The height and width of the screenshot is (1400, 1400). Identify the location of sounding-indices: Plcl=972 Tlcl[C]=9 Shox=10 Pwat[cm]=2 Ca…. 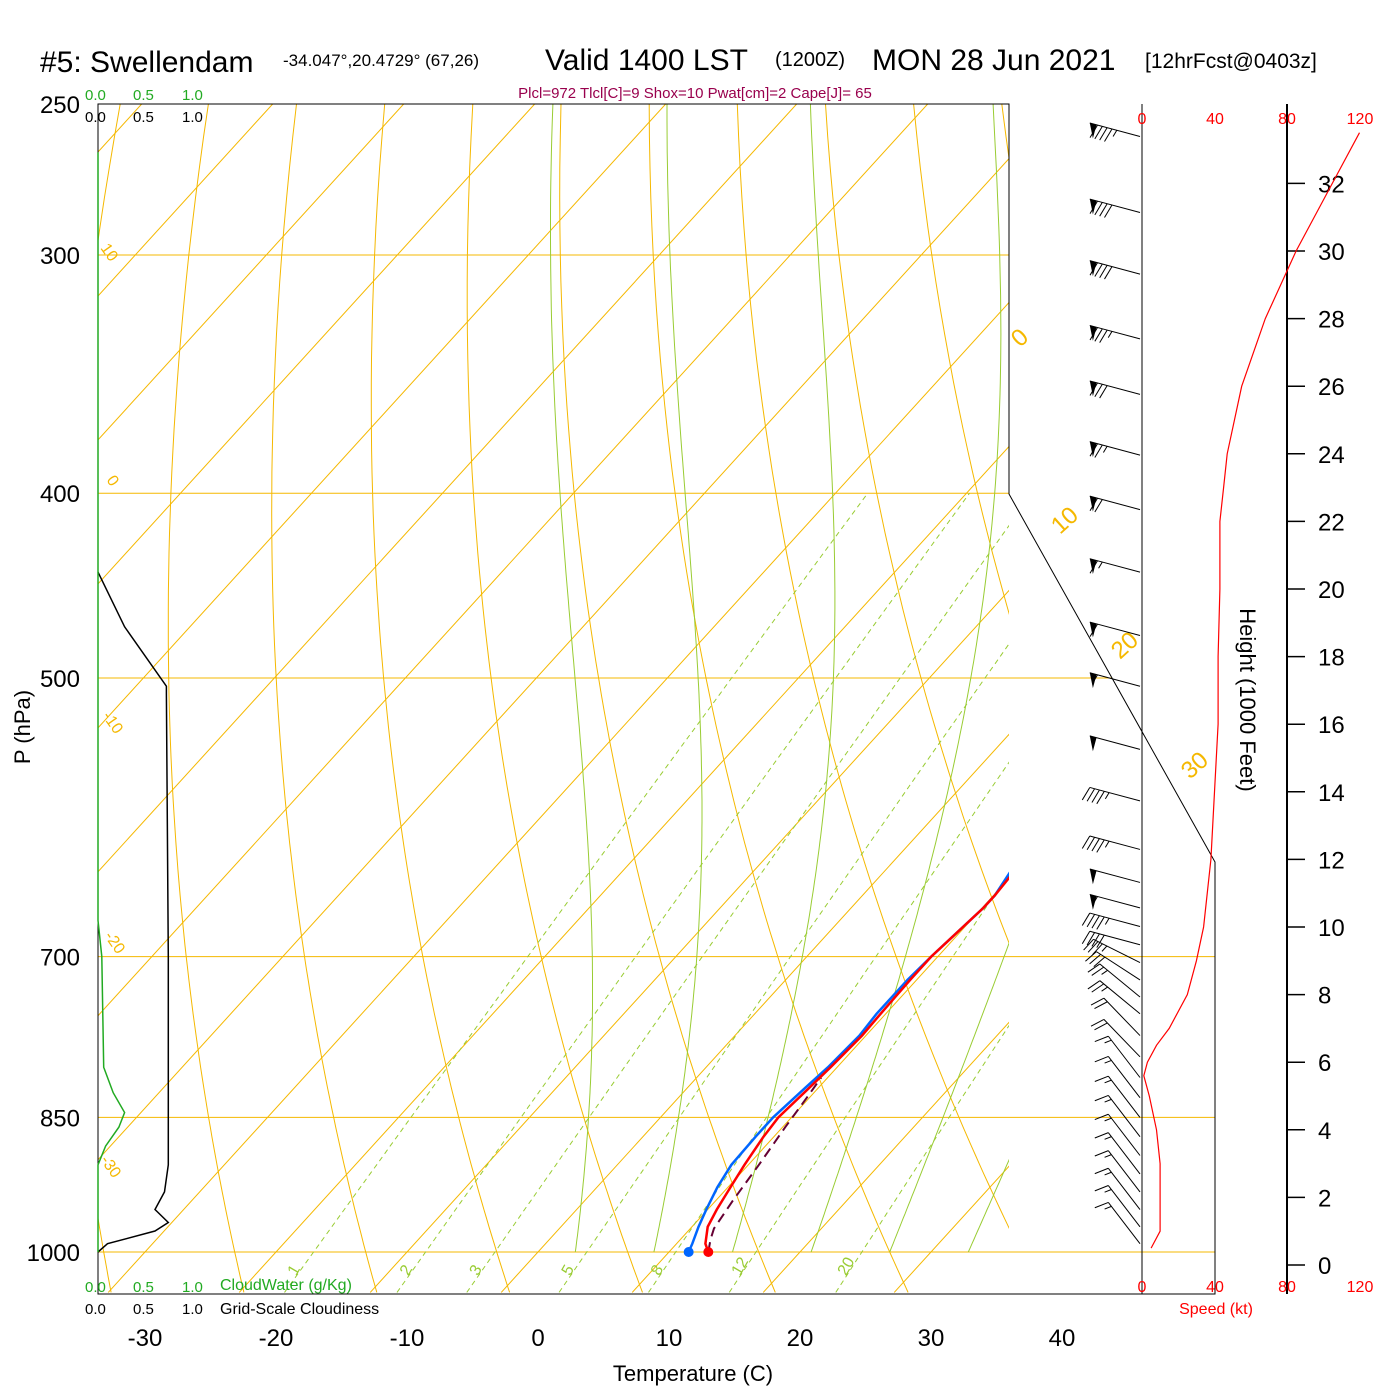
(695, 93).